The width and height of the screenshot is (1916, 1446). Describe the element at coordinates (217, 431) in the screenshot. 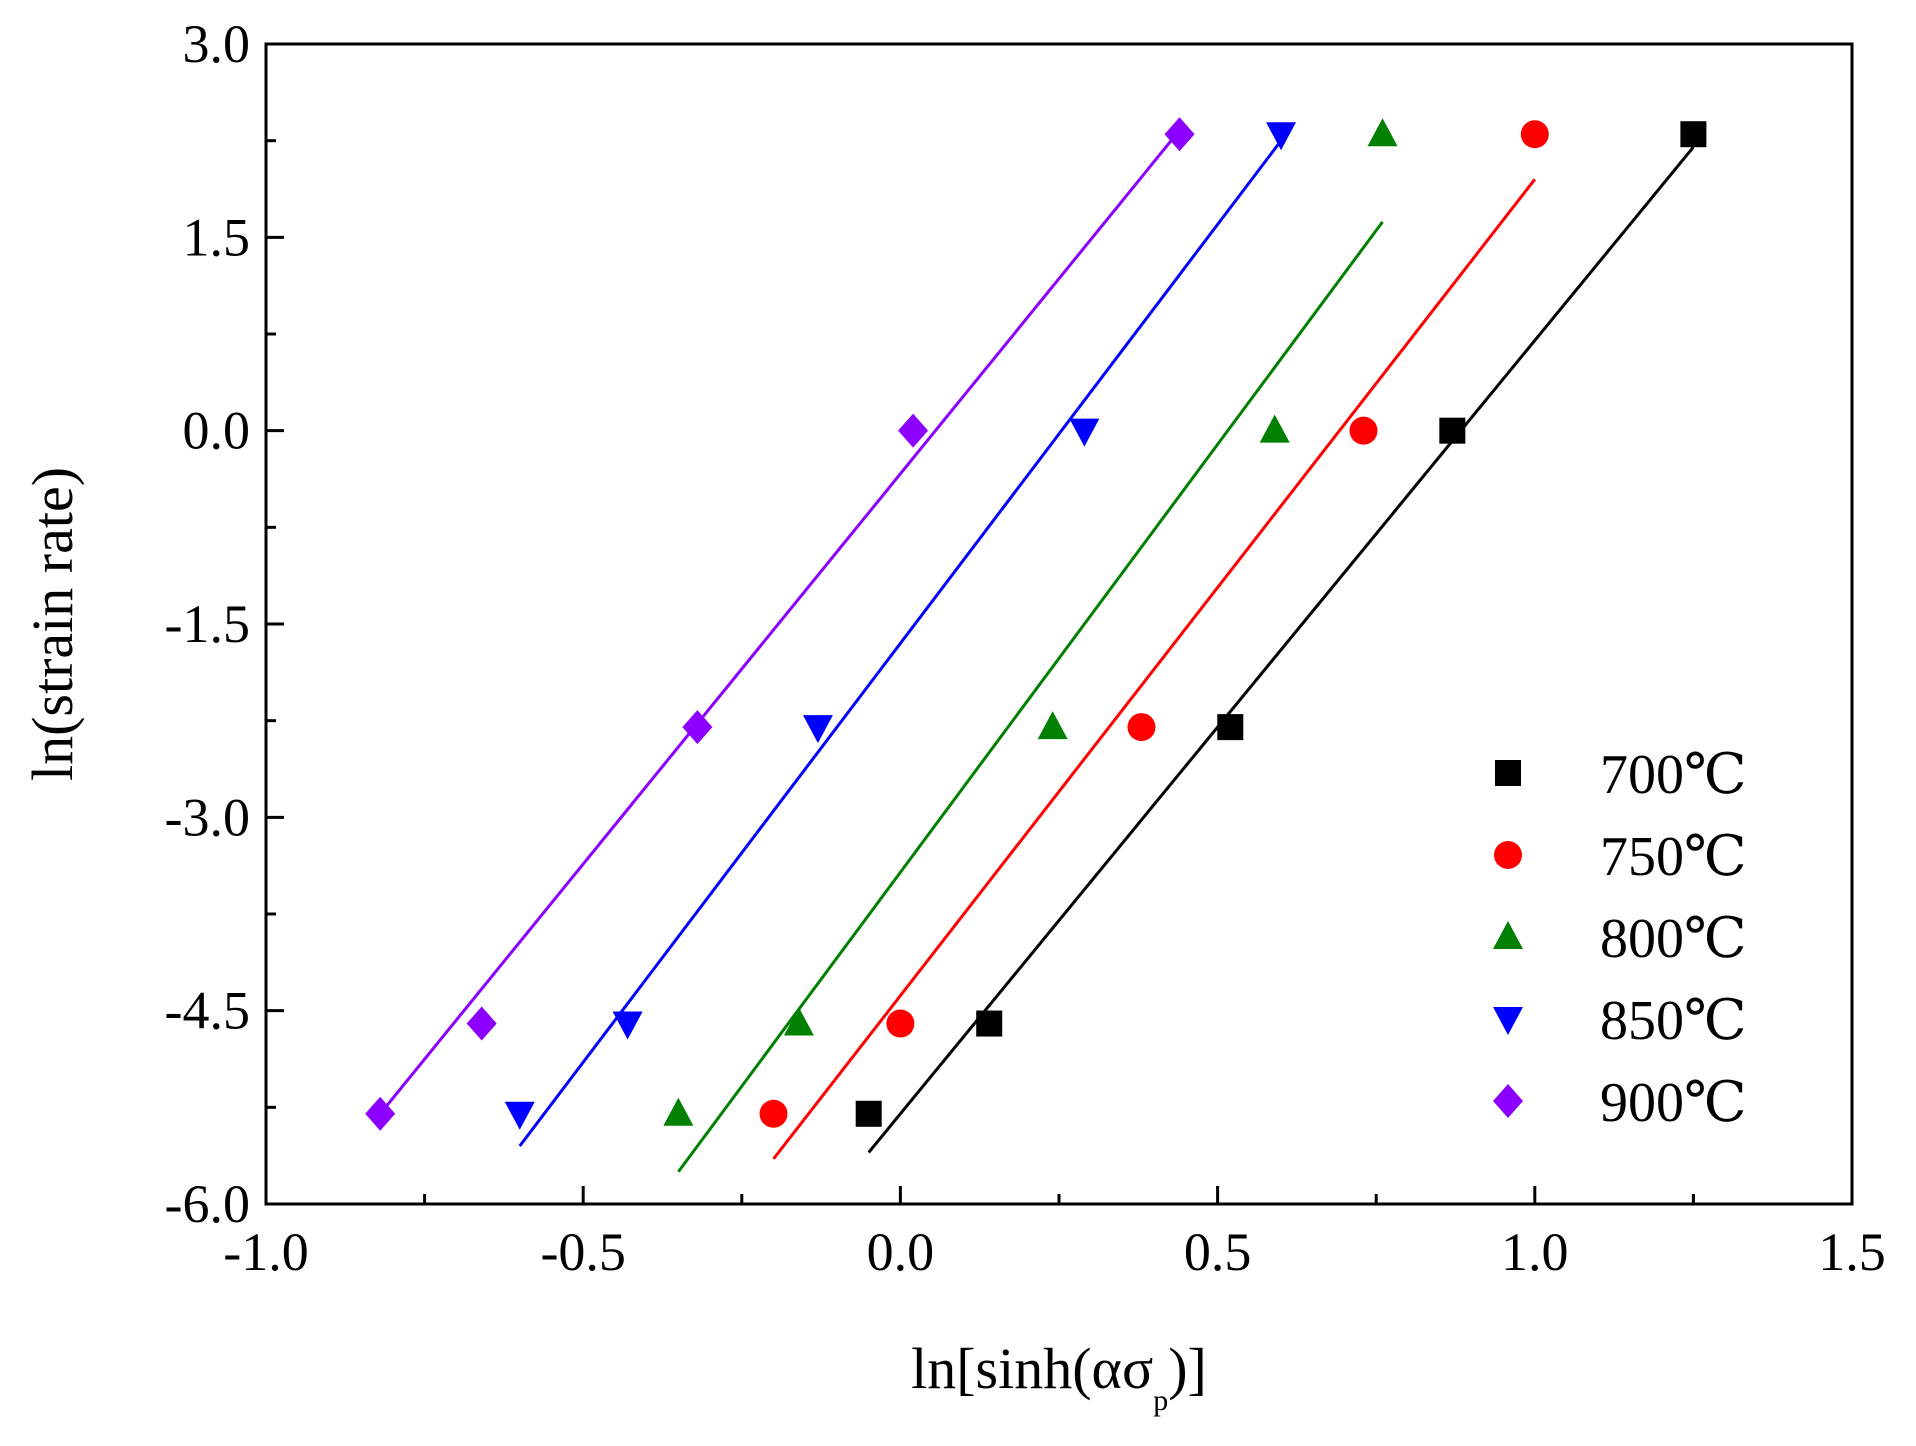

I see `y-tick-label: 0.0` at that location.